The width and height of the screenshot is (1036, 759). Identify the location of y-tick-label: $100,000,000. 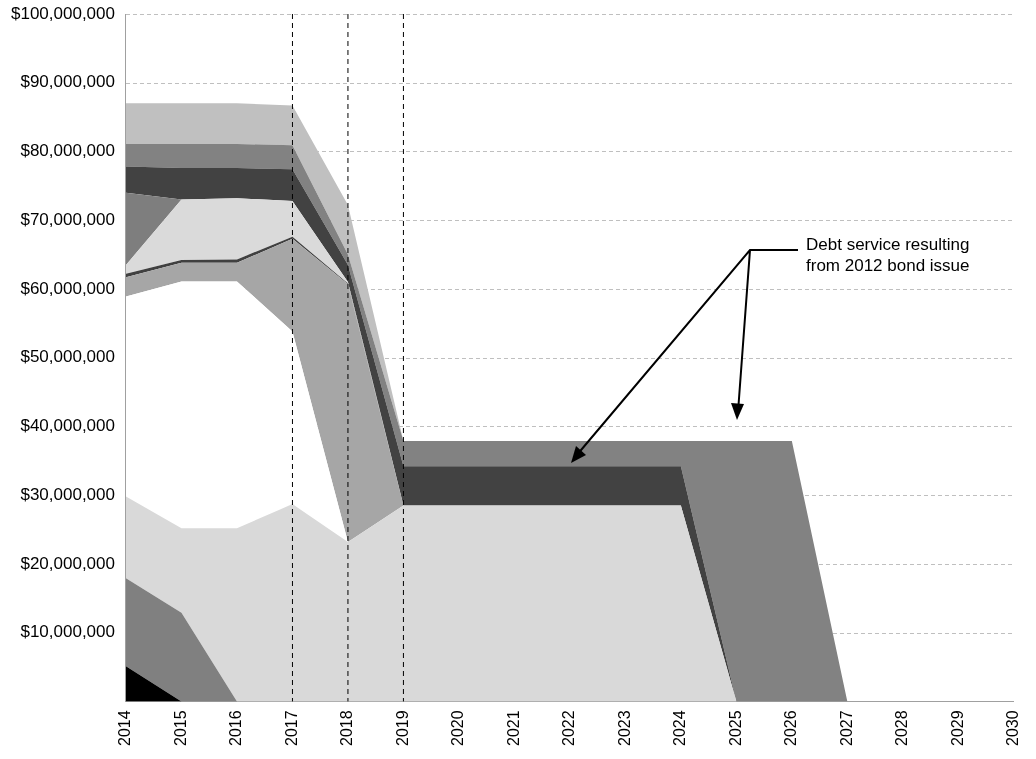
(62, 13).